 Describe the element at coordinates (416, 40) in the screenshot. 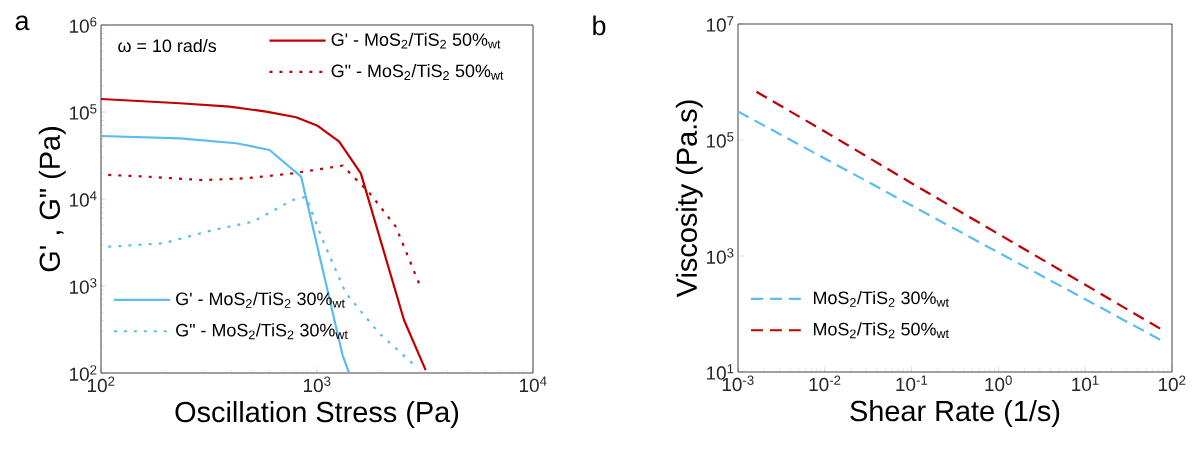

I see `legend-label: G' - MoS$_{2}$/TiS$_{2}$ 50%$_{wt}$` at that location.